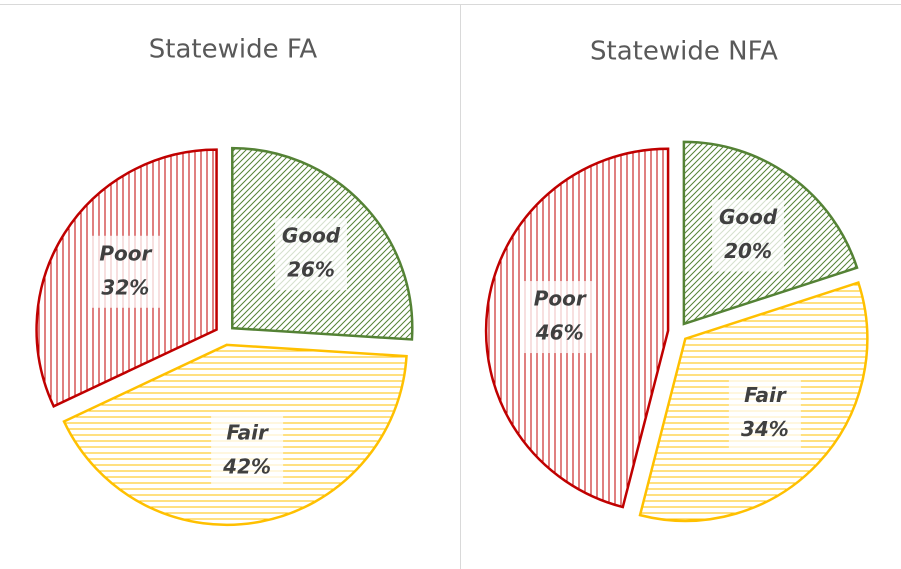 The image size is (901, 569). I want to click on data-label-value: 46%, so click(559, 333).